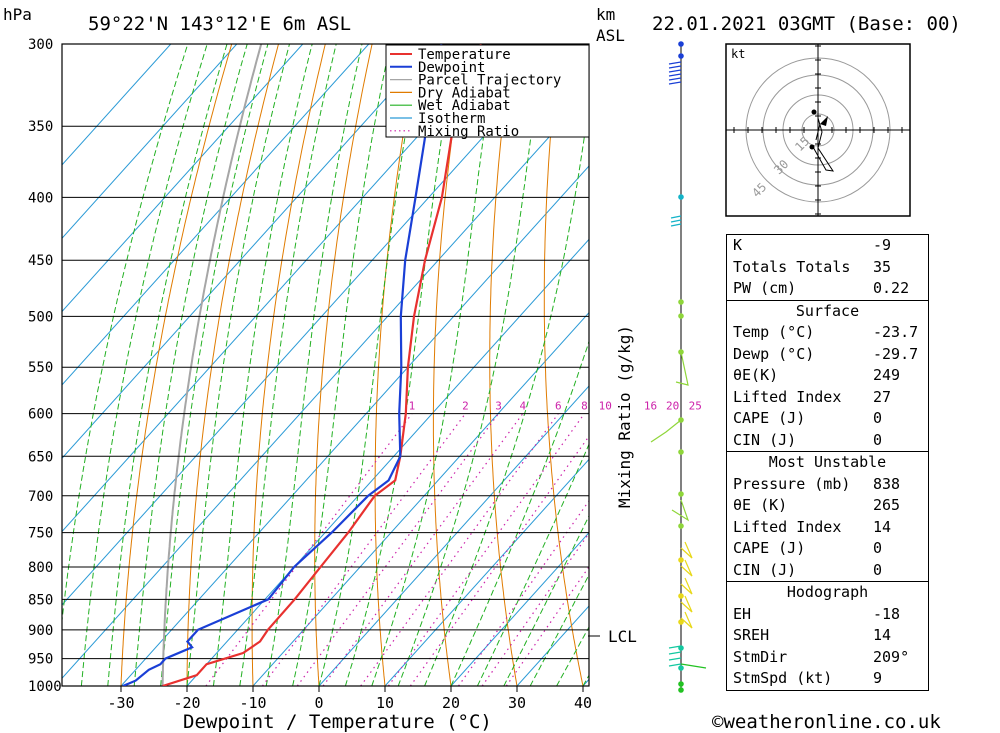 This screenshot has width=1000, height=733. Describe the element at coordinates (487, 91) in the screenshot. I see `legend-box` at that location.